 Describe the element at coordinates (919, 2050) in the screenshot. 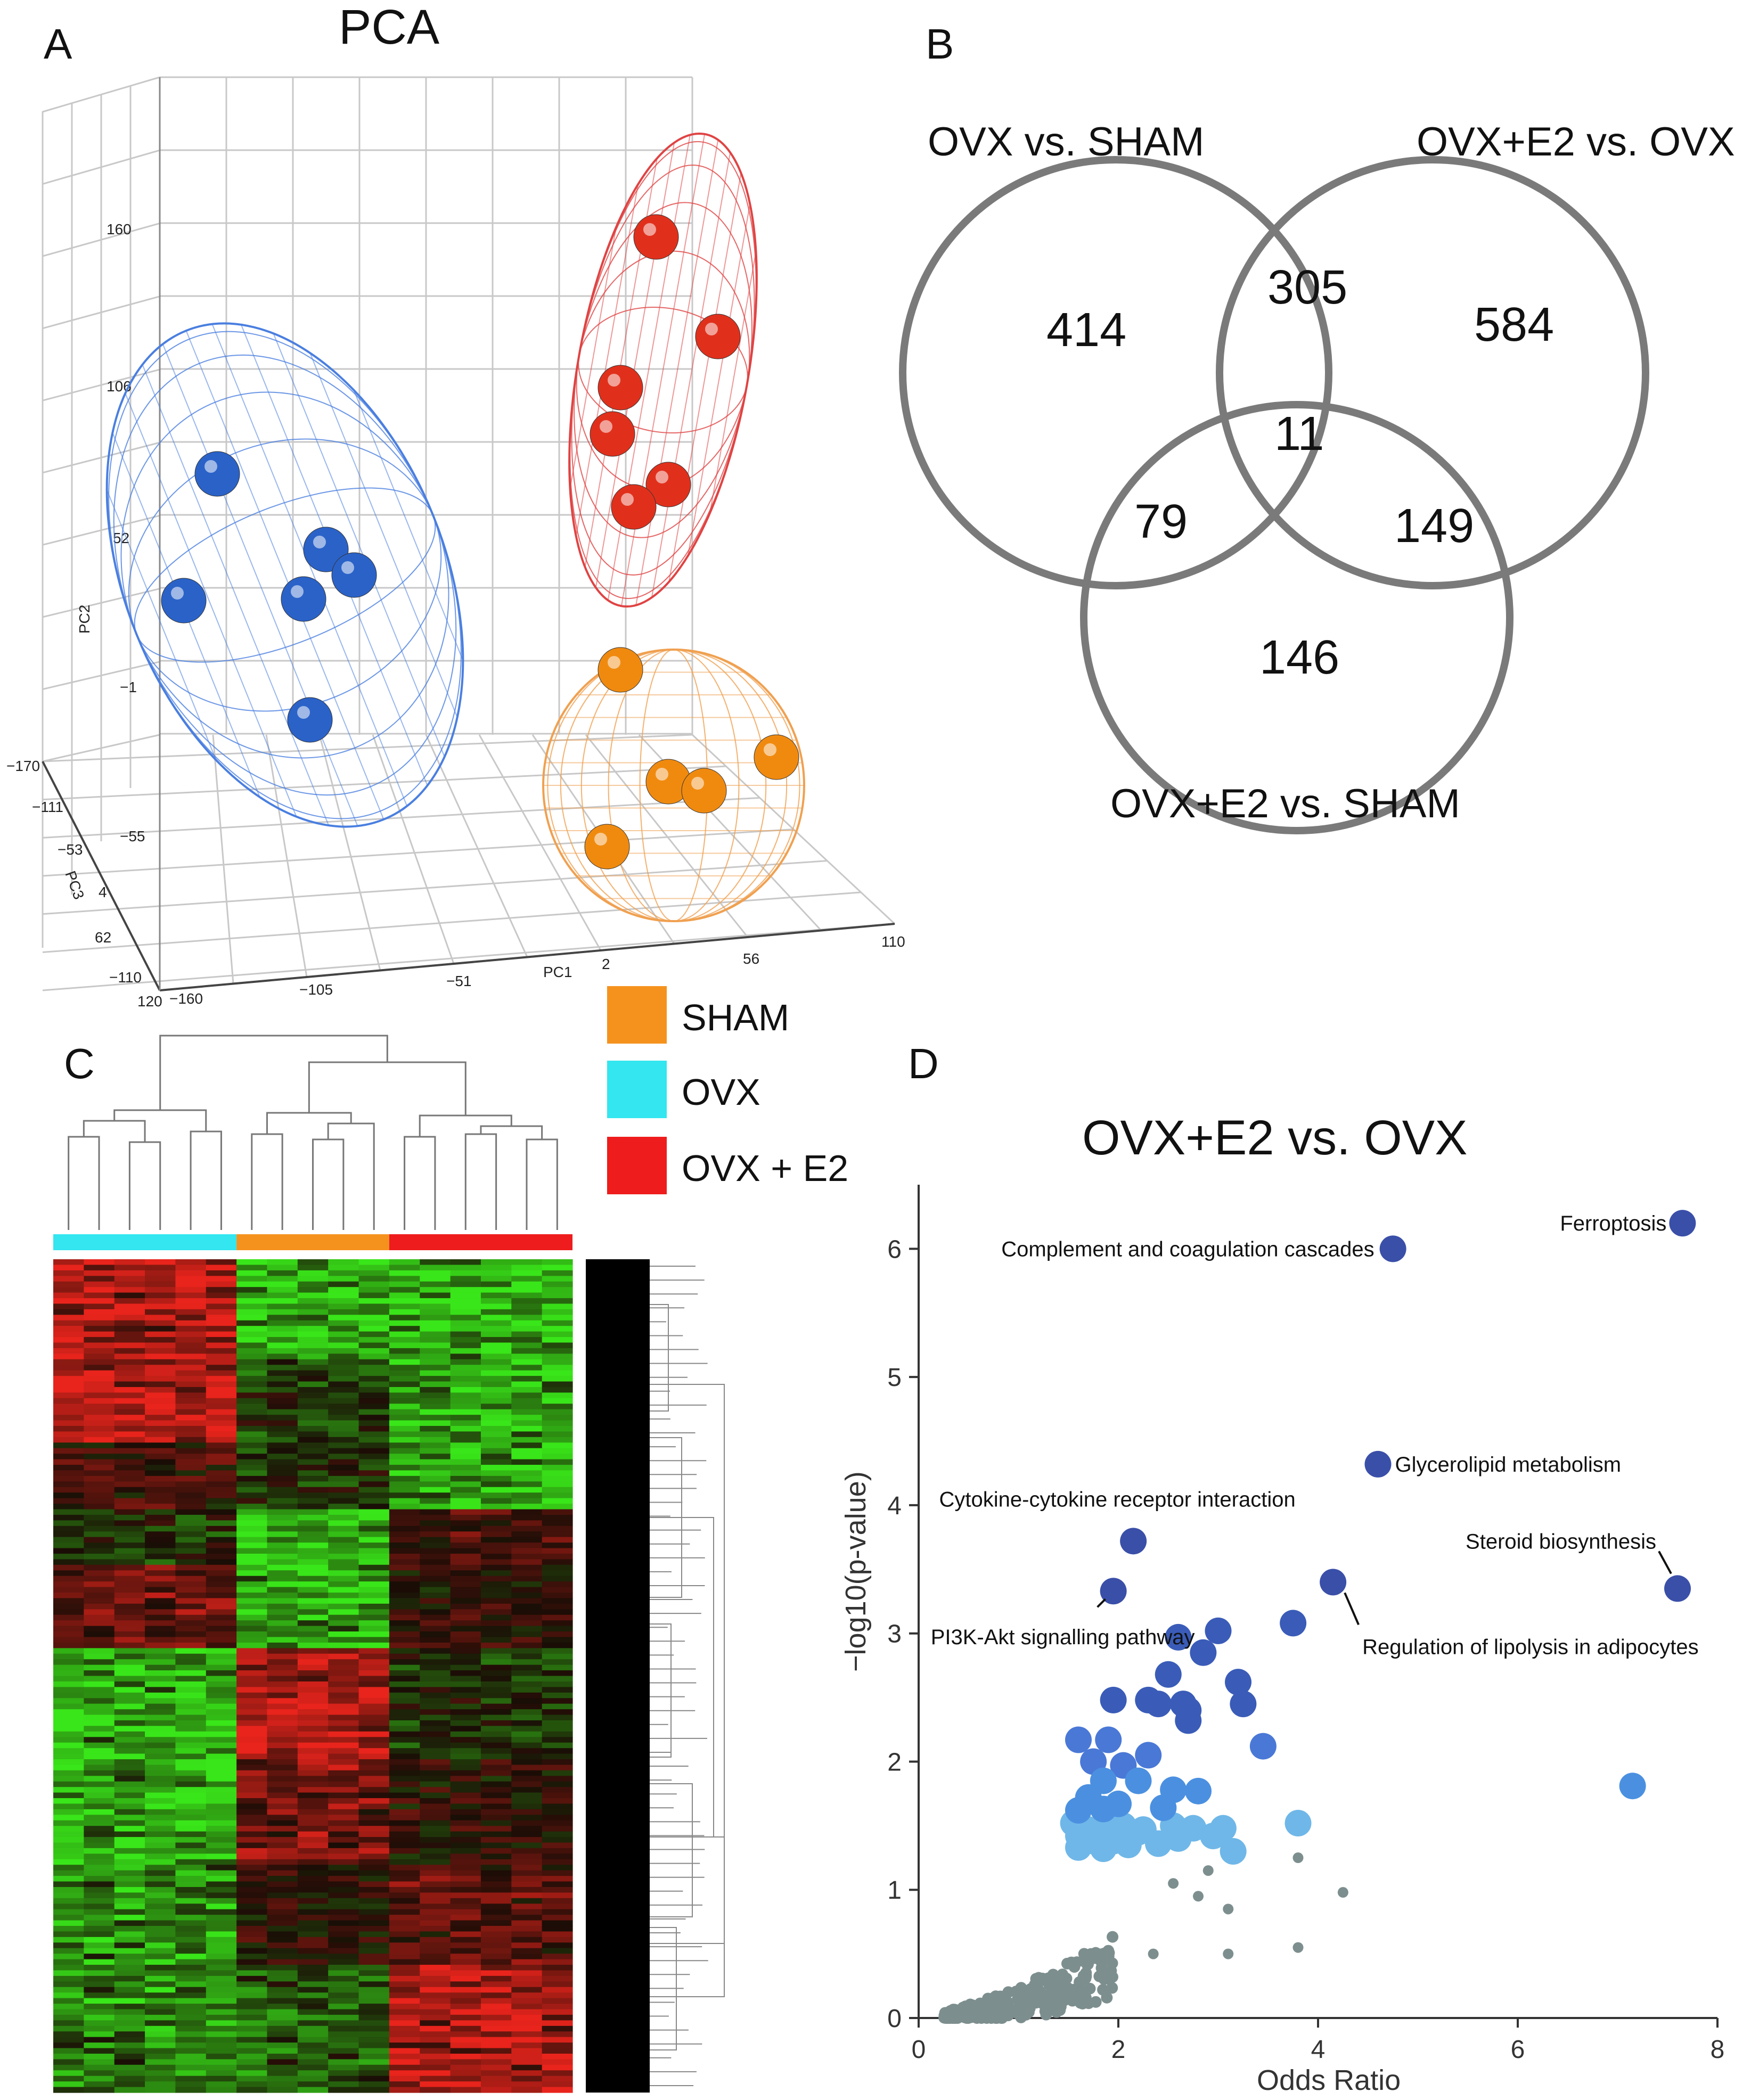

I see `x-tick-label: 0` at that location.